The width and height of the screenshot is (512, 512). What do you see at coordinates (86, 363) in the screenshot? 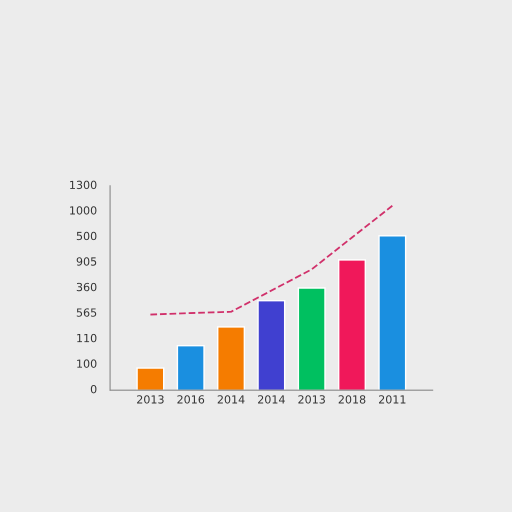
I see `text: 100` at bounding box center [86, 363].